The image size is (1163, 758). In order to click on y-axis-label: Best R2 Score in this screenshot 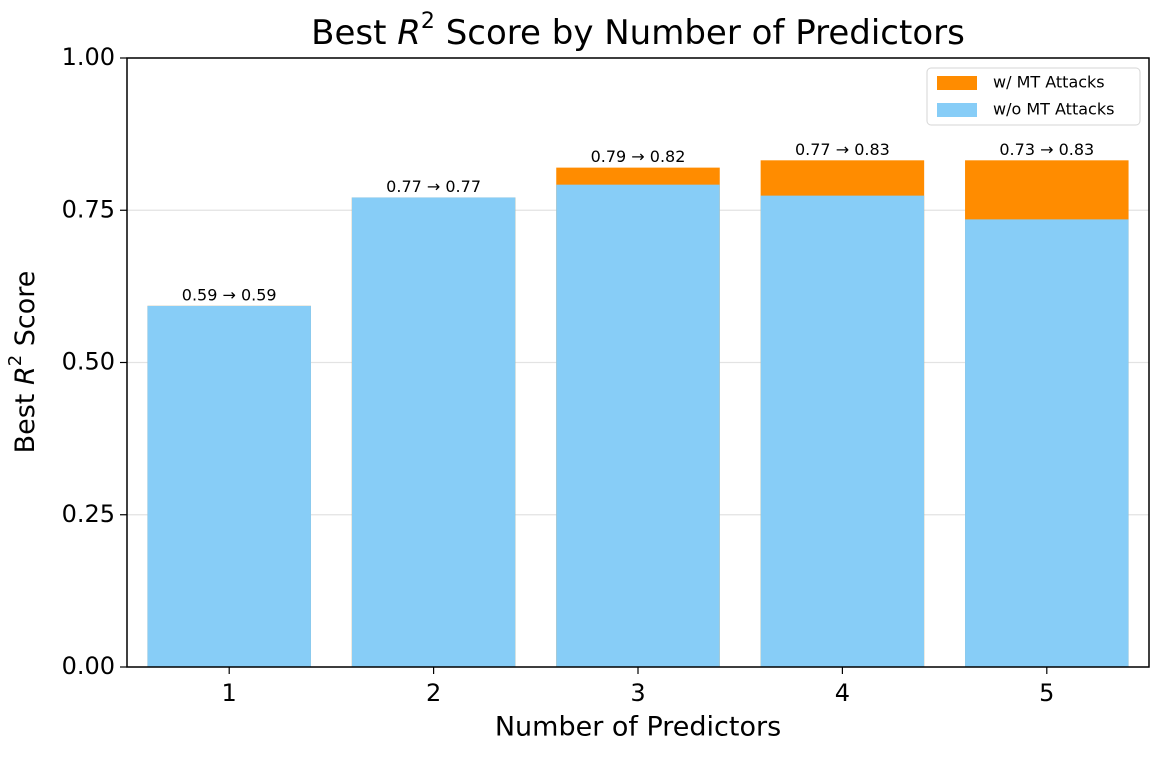, I will do `click(23, 362)`.